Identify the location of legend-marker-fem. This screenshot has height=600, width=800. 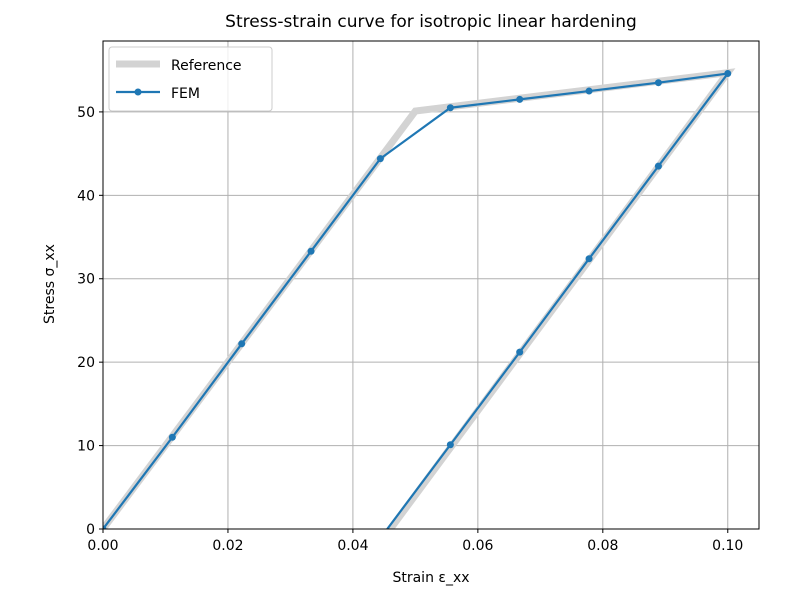
(138, 92).